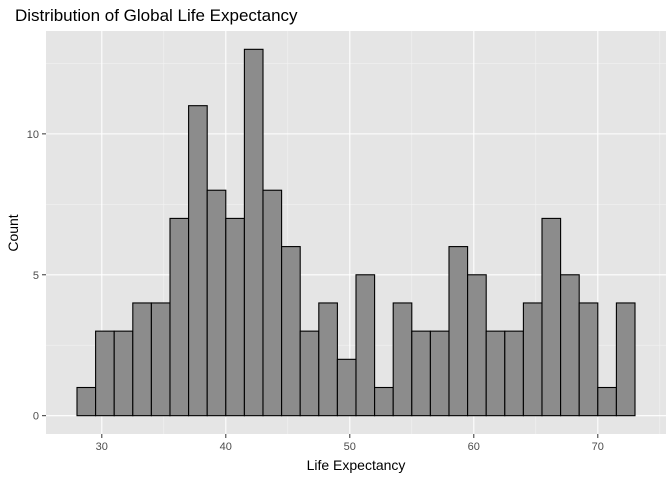  Describe the element at coordinates (102, 447) in the screenshot. I see `x-tick-label: 30` at that location.